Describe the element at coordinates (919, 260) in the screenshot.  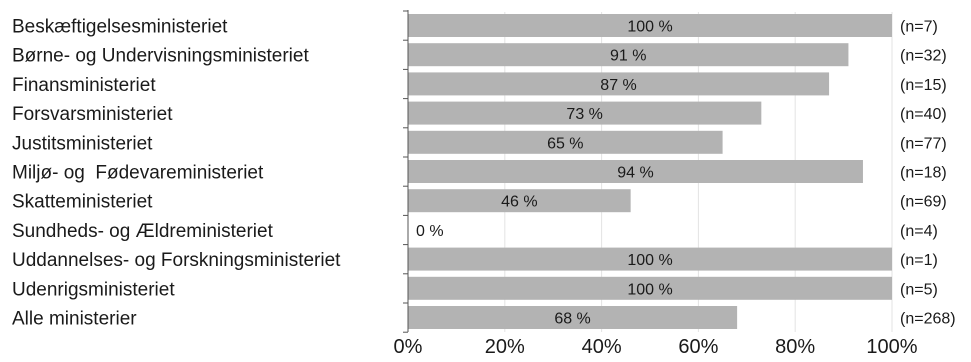
I see `n-label: (n=1)` at that location.